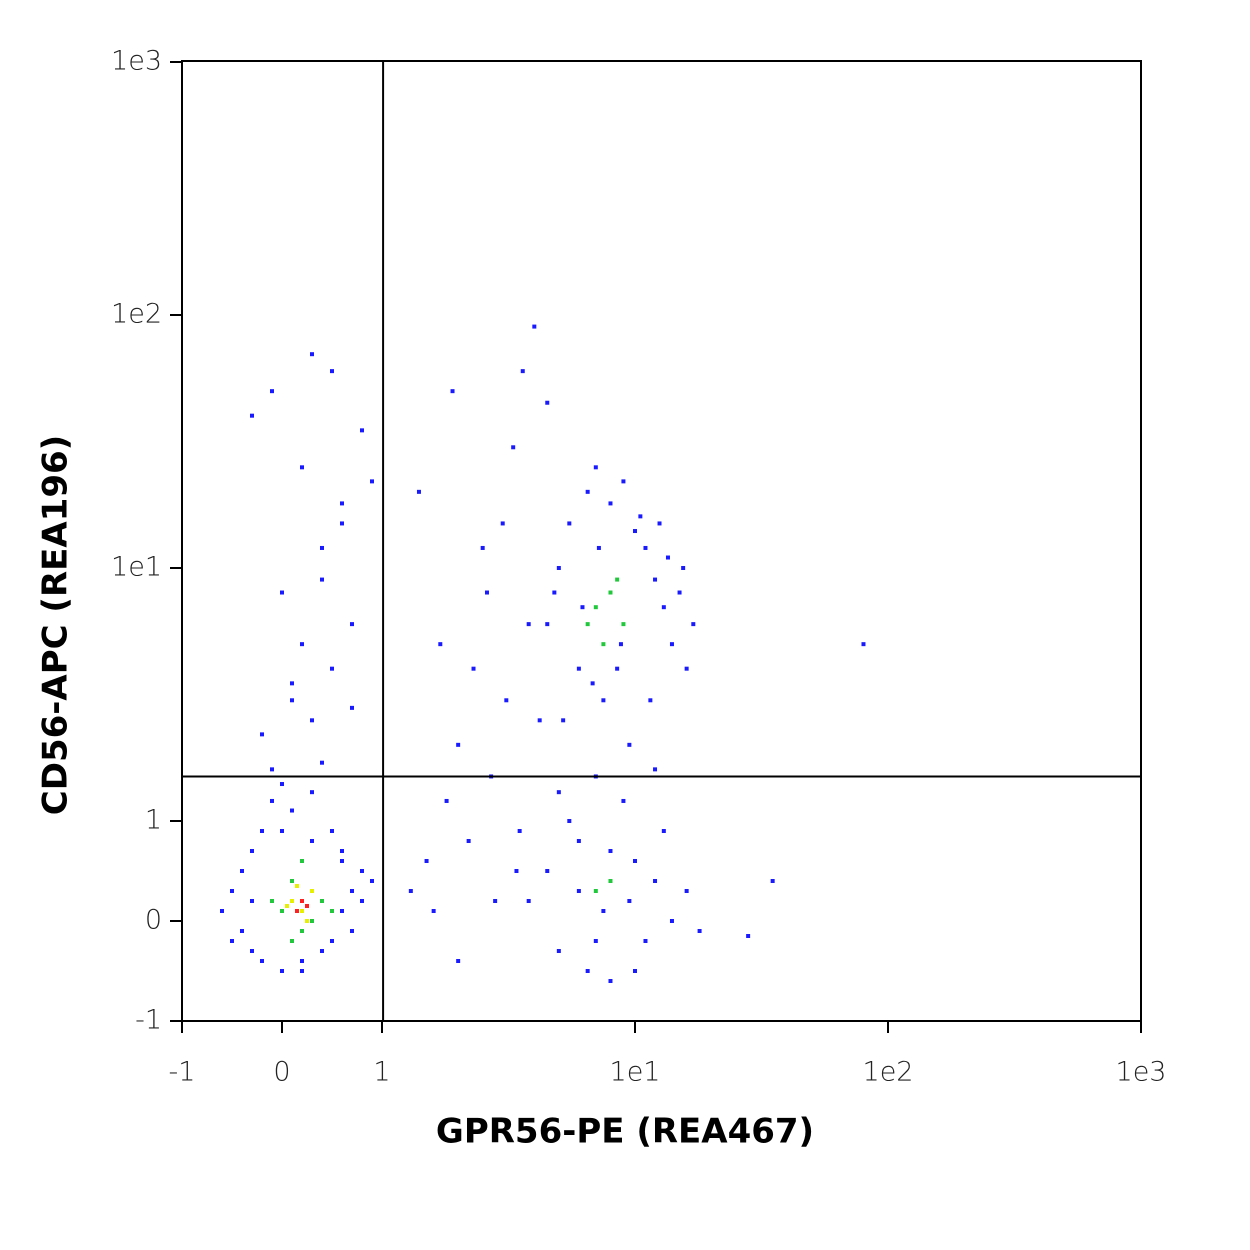  What do you see at coordinates (153, 920) in the screenshot?
I see `y-tick-label: 0` at bounding box center [153, 920].